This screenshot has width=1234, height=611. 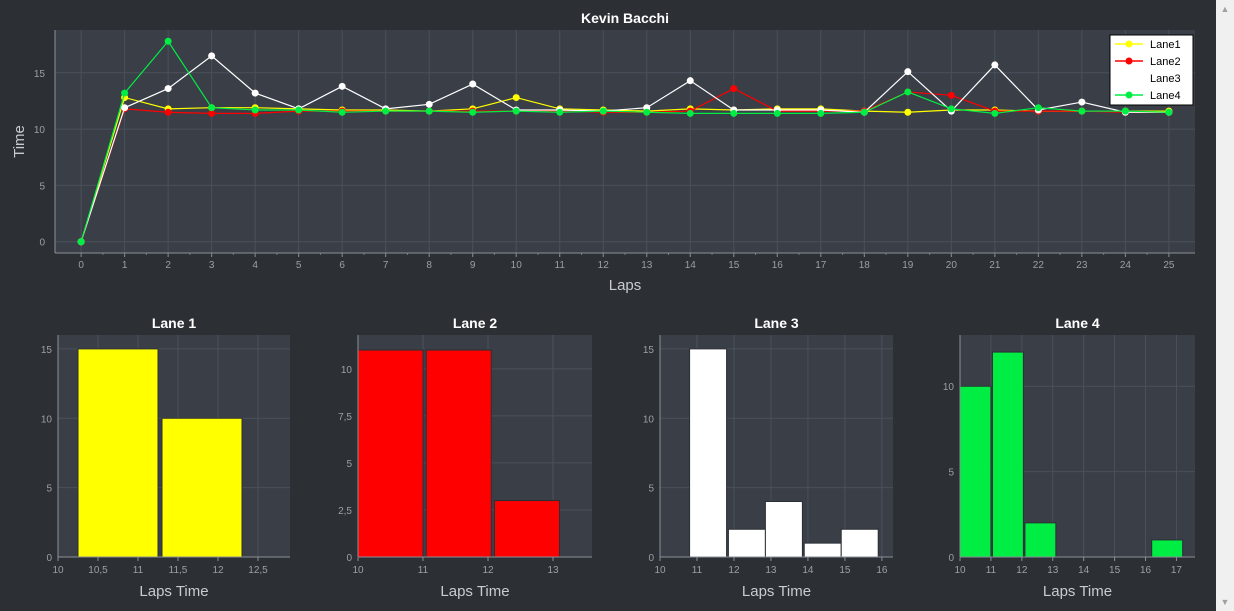 I want to click on legend-marker-lane4, so click(x=1129, y=95).